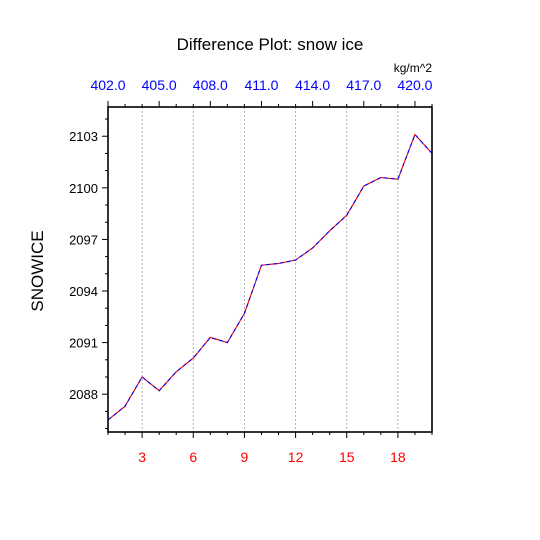 The height and width of the screenshot is (540, 540). What do you see at coordinates (37, 270) in the screenshot?
I see `y-axis-label: SNOWICE` at bounding box center [37, 270].